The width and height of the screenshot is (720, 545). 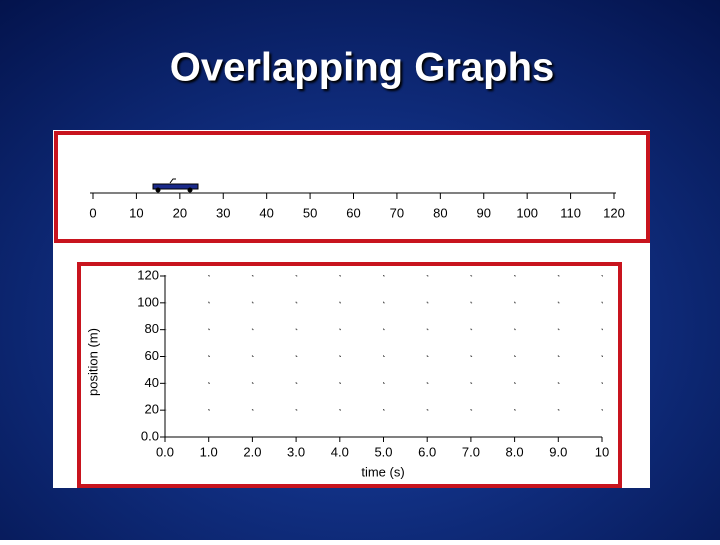 I want to click on ruler-tick-label: 0, so click(x=92, y=212).